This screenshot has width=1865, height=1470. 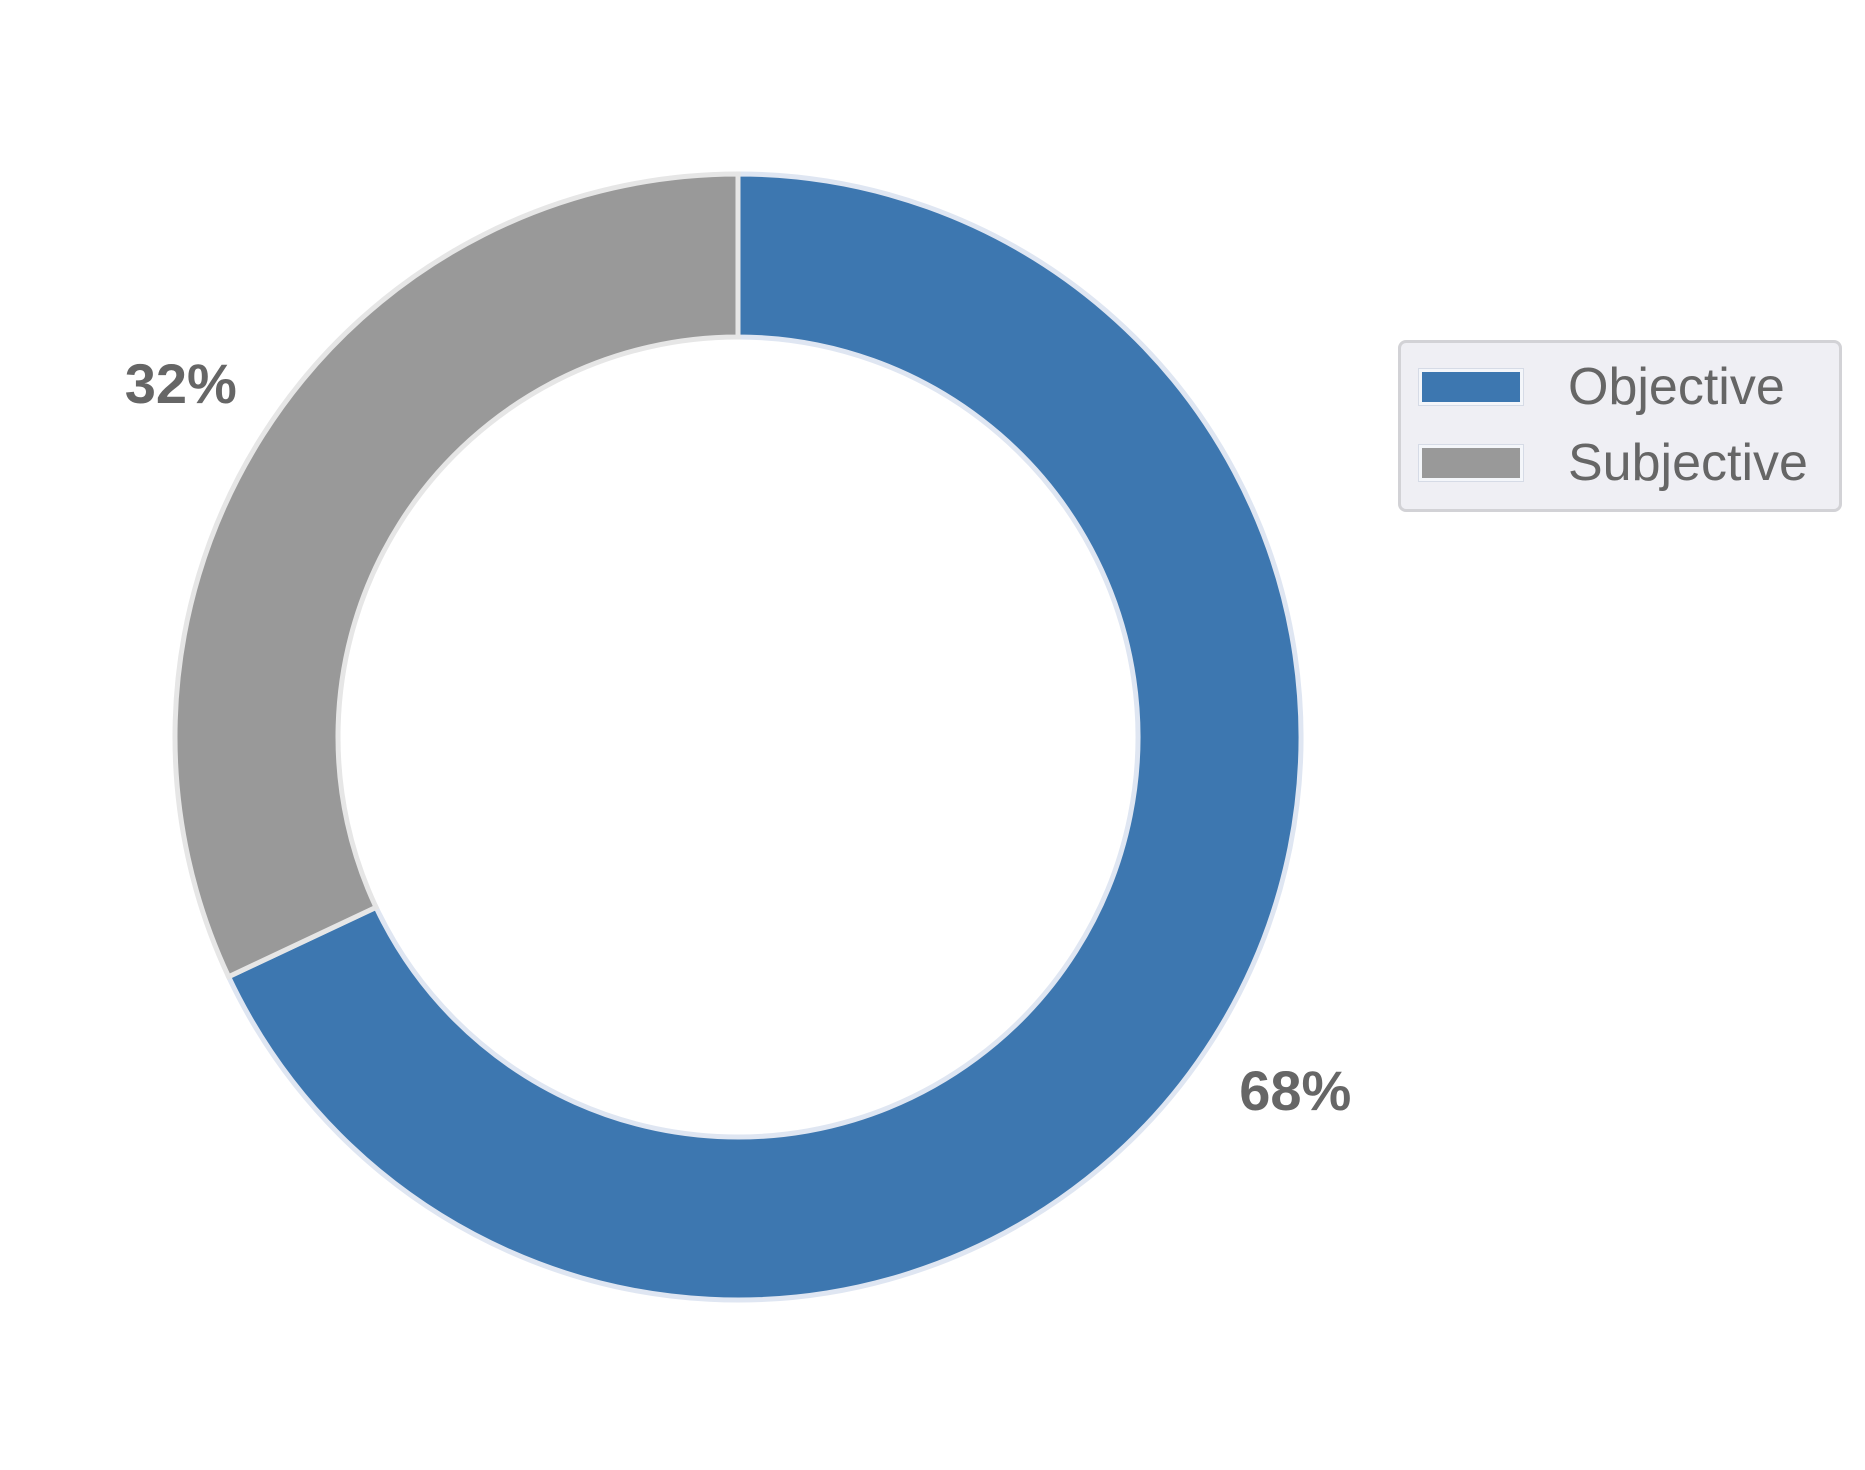 I want to click on legend-item-objective: Objective, so click(x=1601, y=387).